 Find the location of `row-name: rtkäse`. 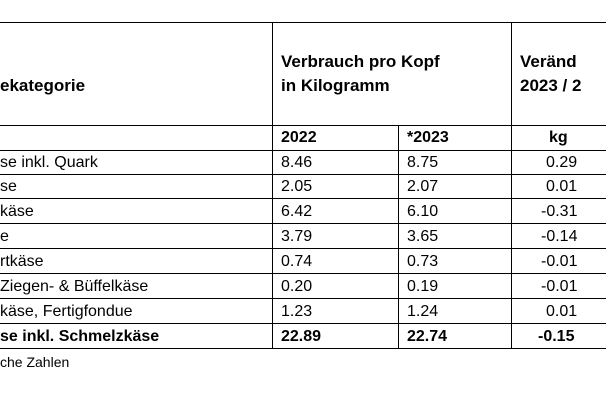

row-name: rtkäse is located at coordinates (22, 261).